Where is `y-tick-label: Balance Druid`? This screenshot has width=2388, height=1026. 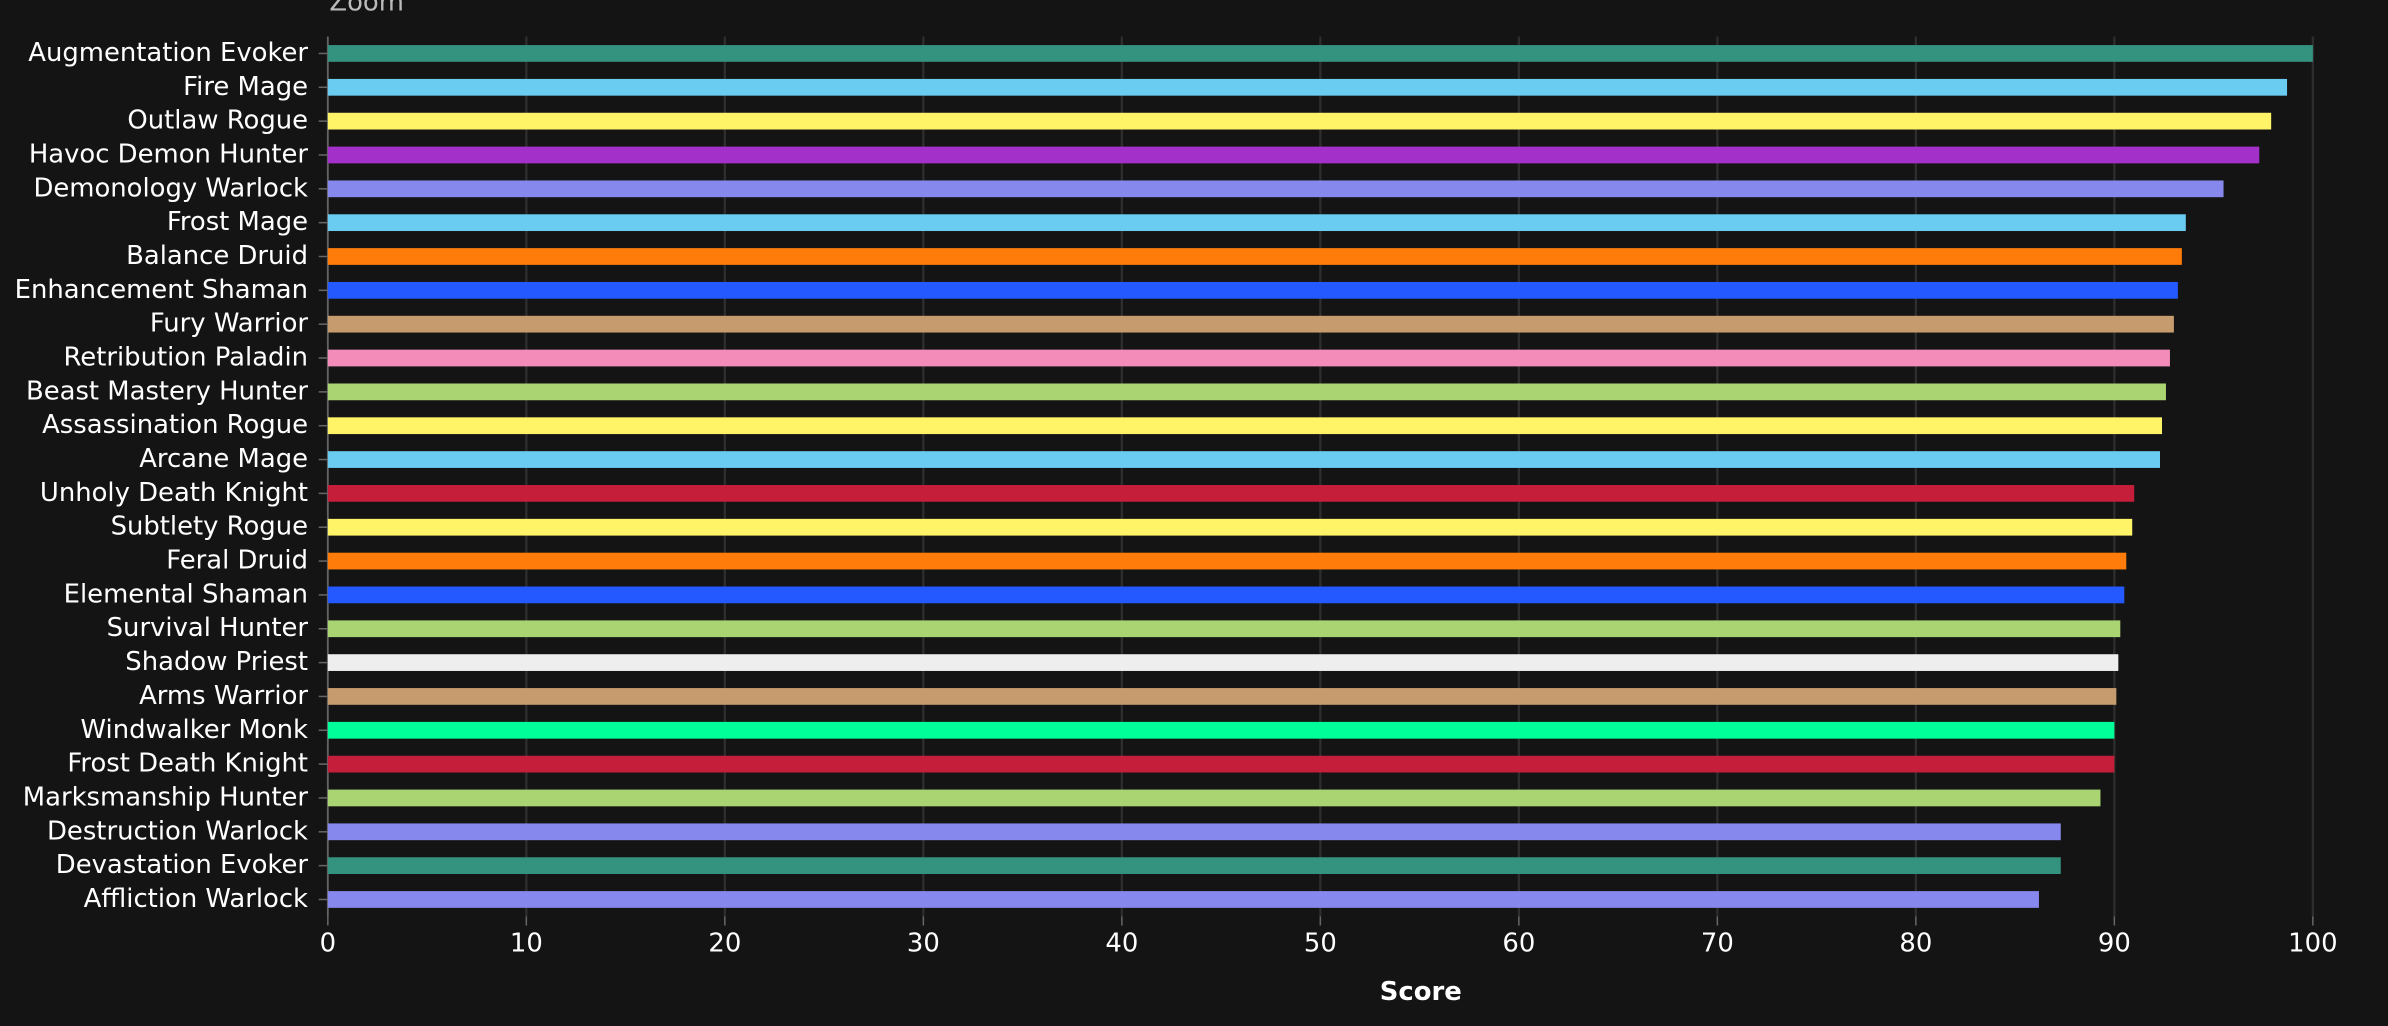
y-tick-label: Balance Druid is located at coordinates (217, 256).